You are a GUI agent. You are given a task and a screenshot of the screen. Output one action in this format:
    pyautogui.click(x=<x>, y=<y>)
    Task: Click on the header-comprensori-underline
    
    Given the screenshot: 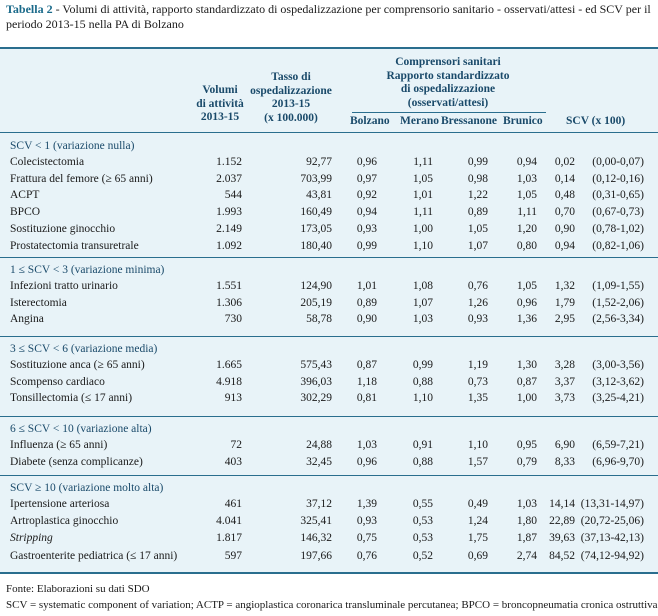 What is the action you would take?
    pyautogui.click(x=449, y=112)
    